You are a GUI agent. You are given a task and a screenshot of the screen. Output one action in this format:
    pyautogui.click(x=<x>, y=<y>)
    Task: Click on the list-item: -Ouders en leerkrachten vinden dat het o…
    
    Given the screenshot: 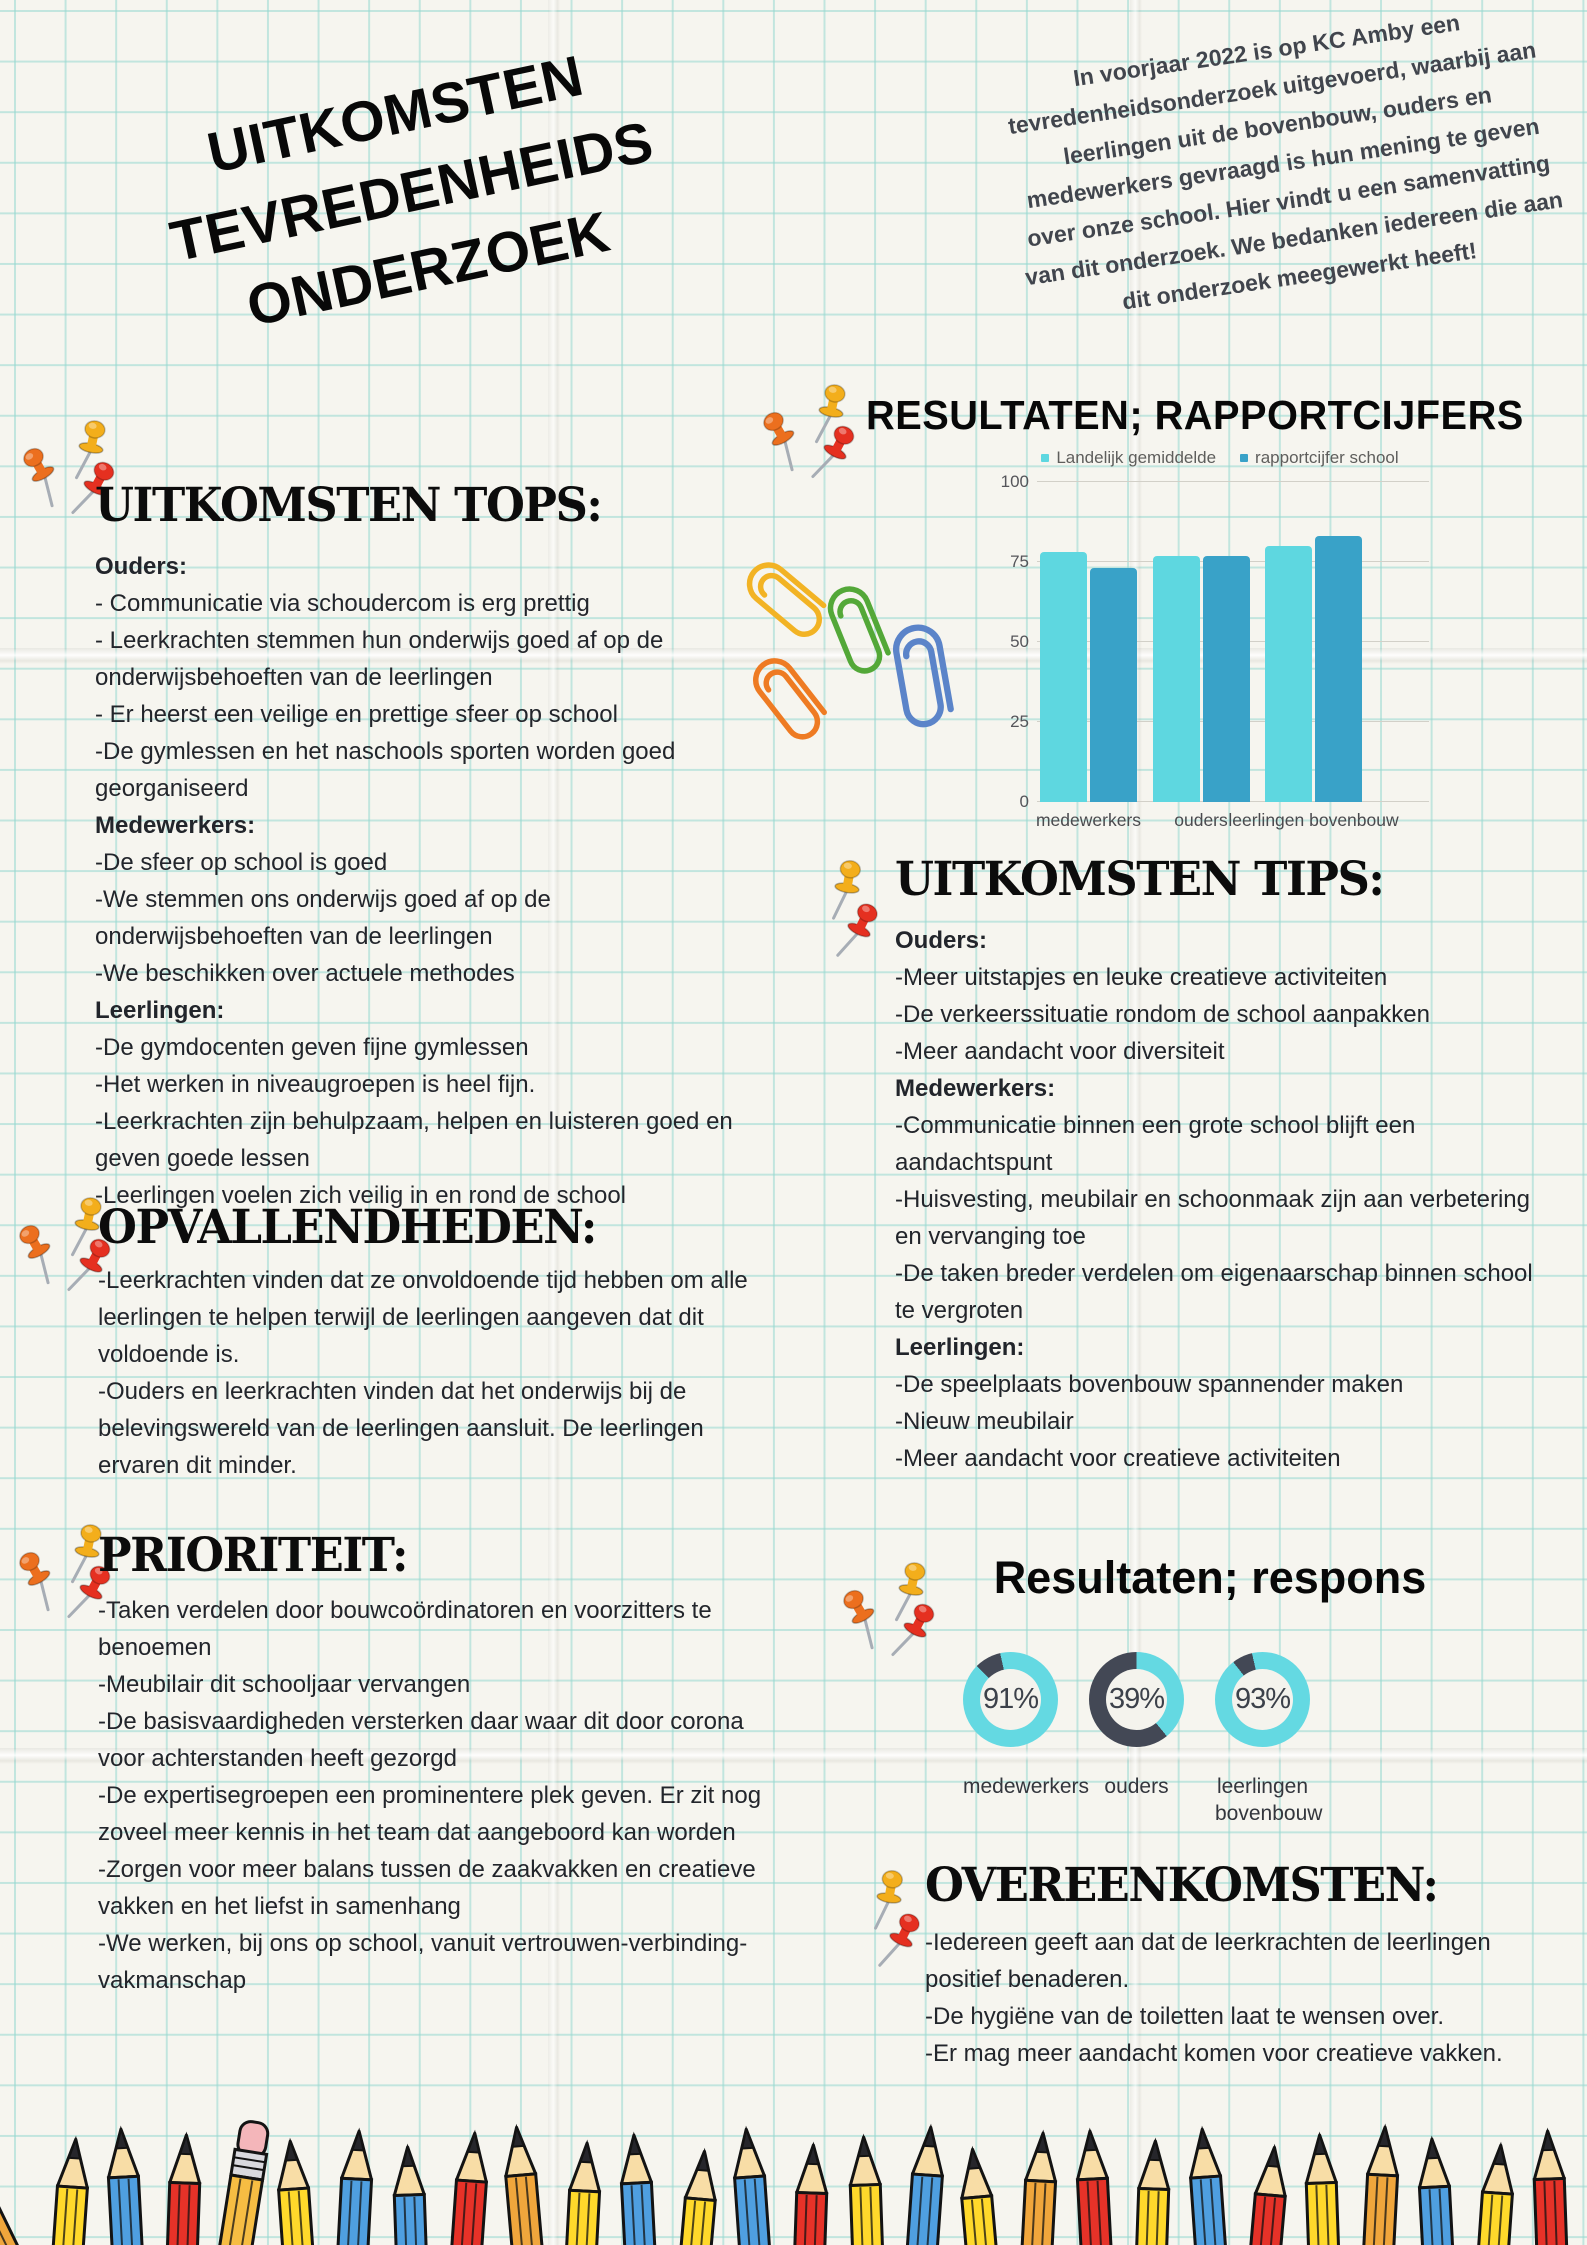 What is the action you would take?
    pyautogui.click(x=401, y=1428)
    